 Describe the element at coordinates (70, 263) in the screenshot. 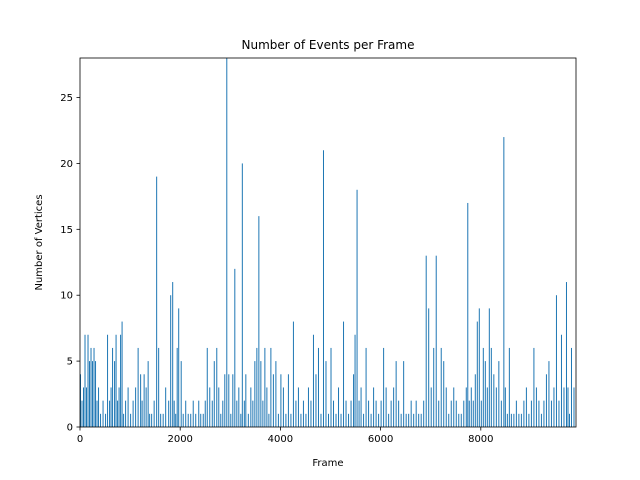

I see `y-axis-ticks: 0 5 10 15 20 25` at that location.